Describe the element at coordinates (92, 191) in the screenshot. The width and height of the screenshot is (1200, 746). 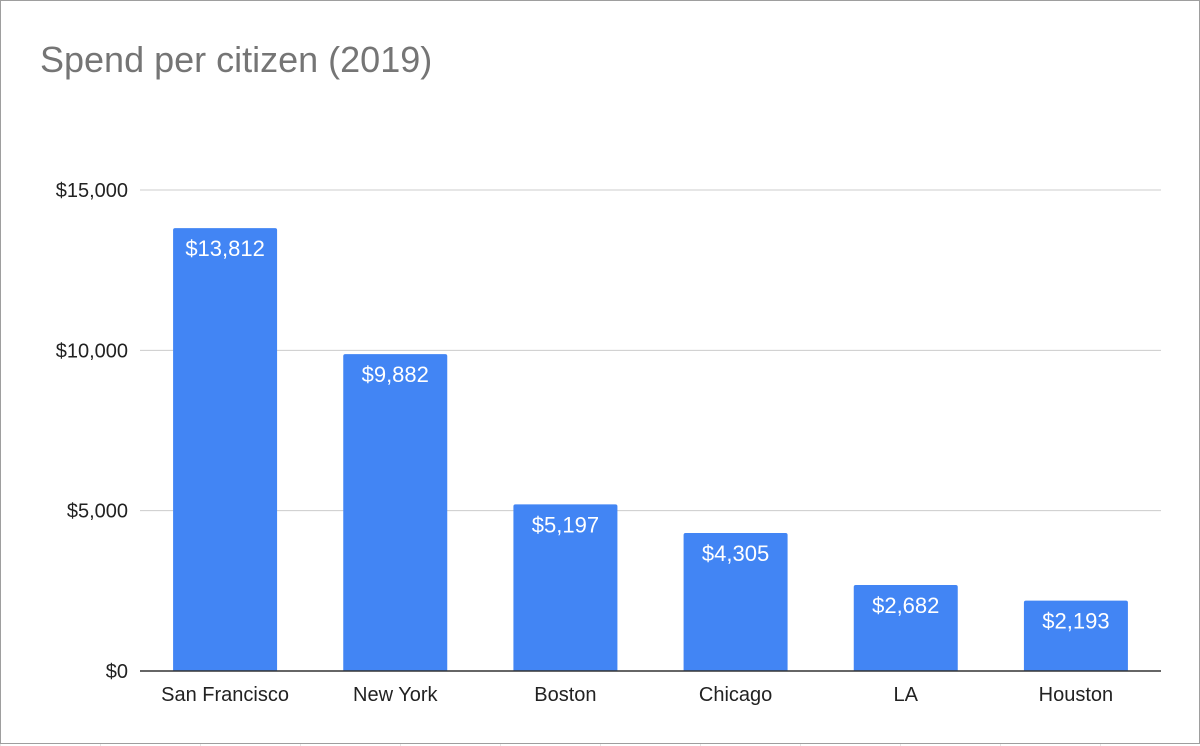
I see `y-tick-label: $15,000` at that location.